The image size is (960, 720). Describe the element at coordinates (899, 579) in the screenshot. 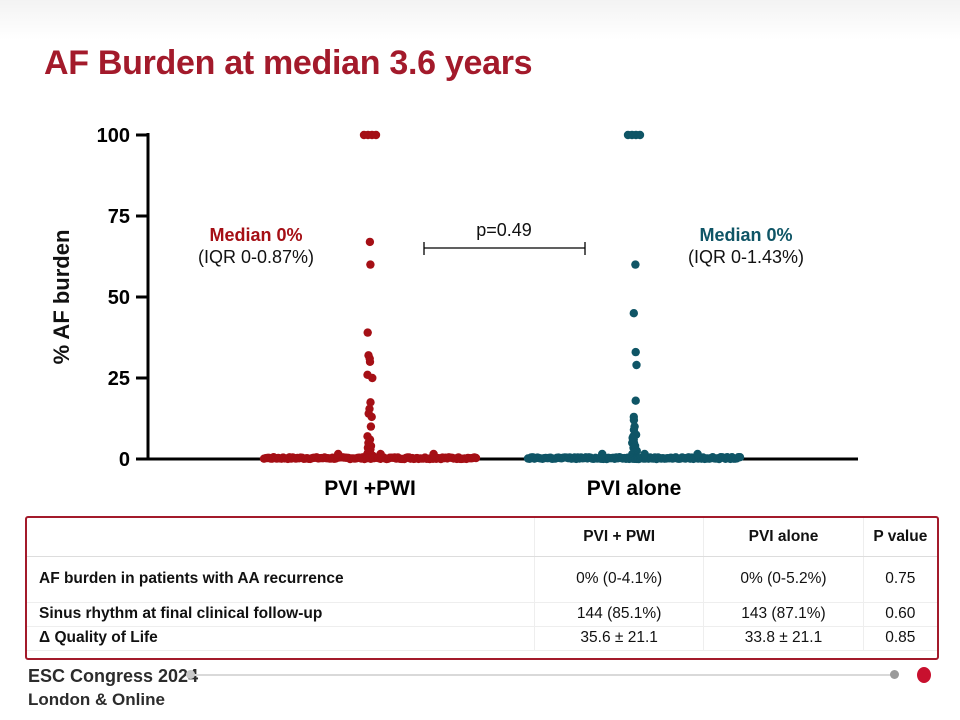

I see `table-cell: 0.75` at that location.